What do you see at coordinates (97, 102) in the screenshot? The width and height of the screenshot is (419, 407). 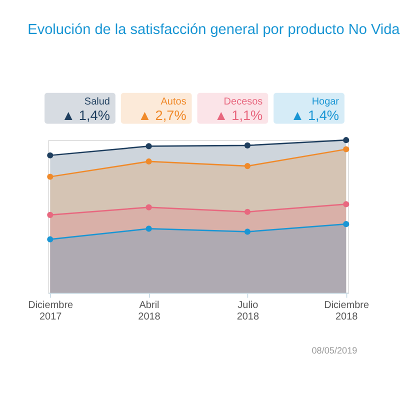 I see `text: Salud` at bounding box center [97, 102].